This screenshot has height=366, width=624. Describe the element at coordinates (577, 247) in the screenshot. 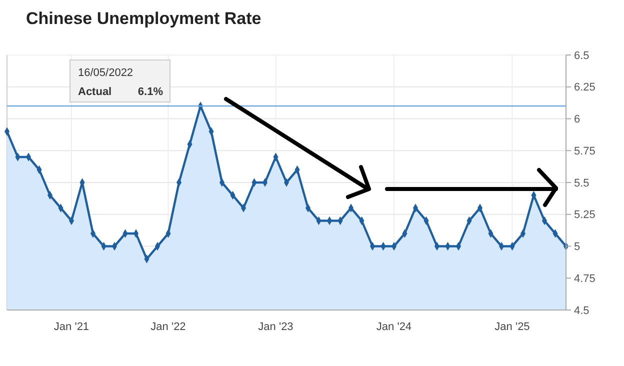

I see `y-tick-label: 5` at that location.